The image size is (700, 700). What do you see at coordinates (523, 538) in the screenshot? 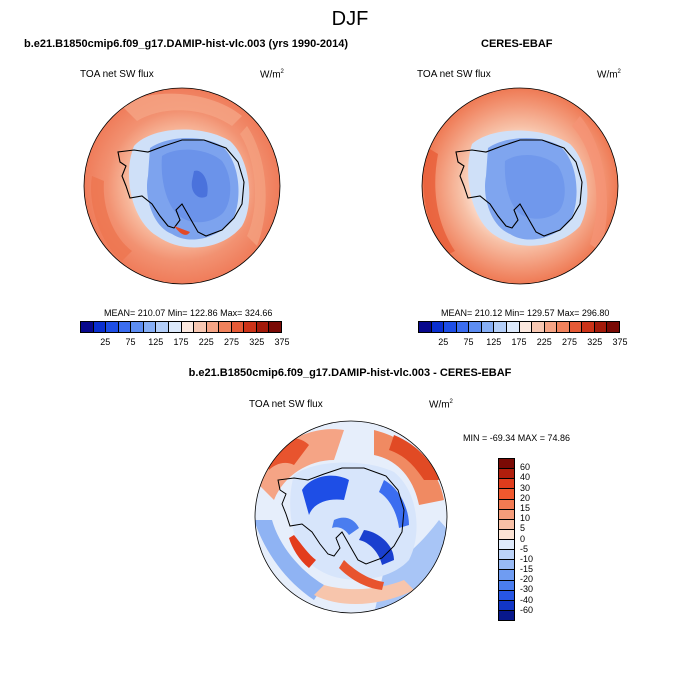
I see `panel-3-colorbar-label: 0` at bounding box center [523, 538].